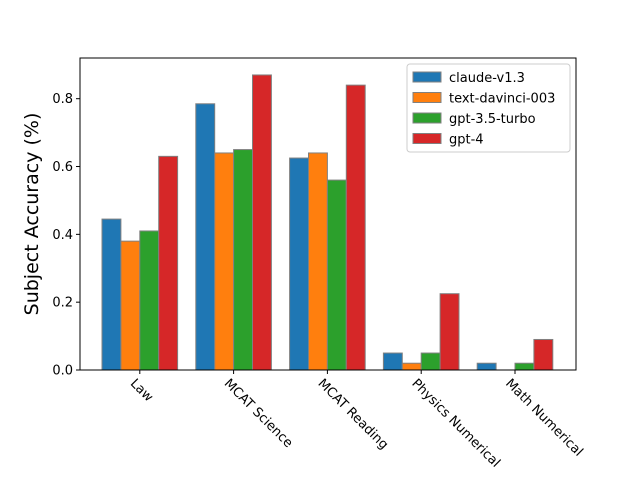  I want to click on x-tick-label: MCAT Science, so click(258, 413).